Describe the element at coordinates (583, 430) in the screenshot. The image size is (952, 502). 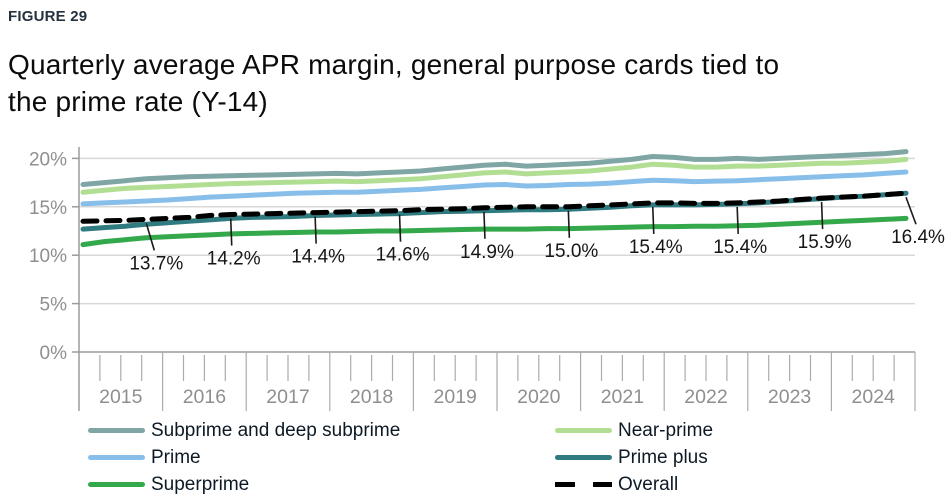
I see `near-prime-line-swatch` at that location.